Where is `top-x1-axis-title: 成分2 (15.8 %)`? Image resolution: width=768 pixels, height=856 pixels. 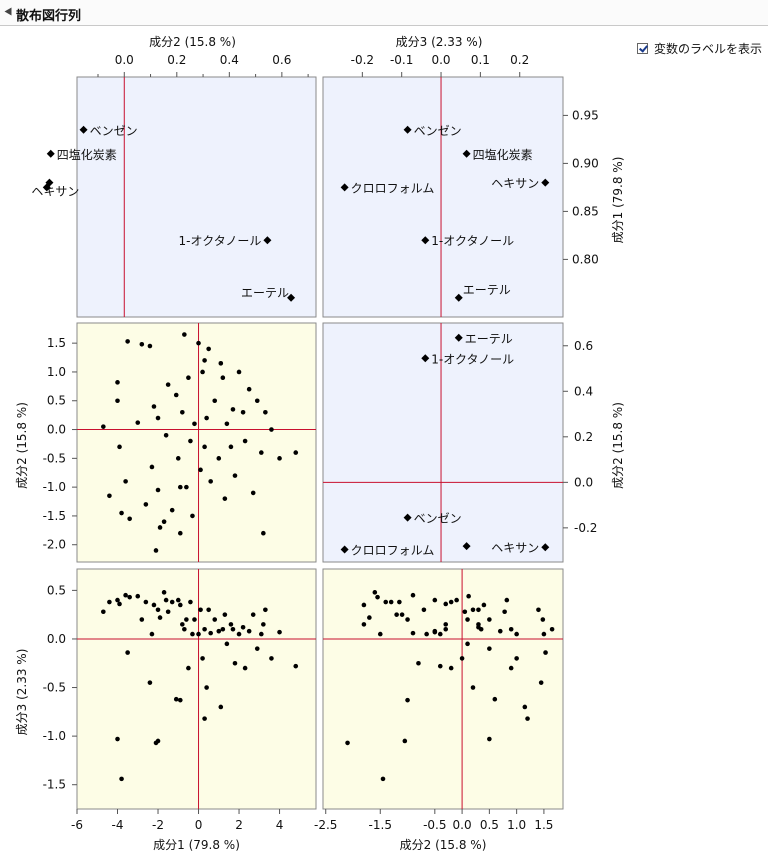
top-x1-axis-title: 成分2 (15.8 %) is located at coordinates (192, 42).